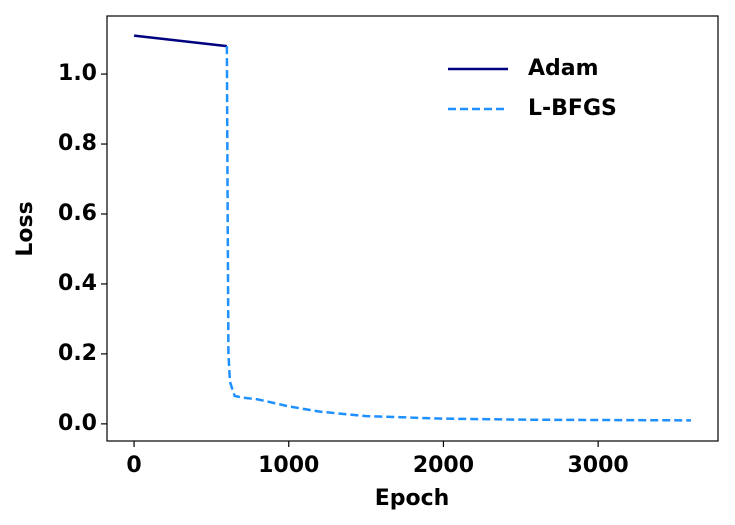 The image size is (735, 525). I want to click on y-tick-label: 0.0, so click(77, 423).